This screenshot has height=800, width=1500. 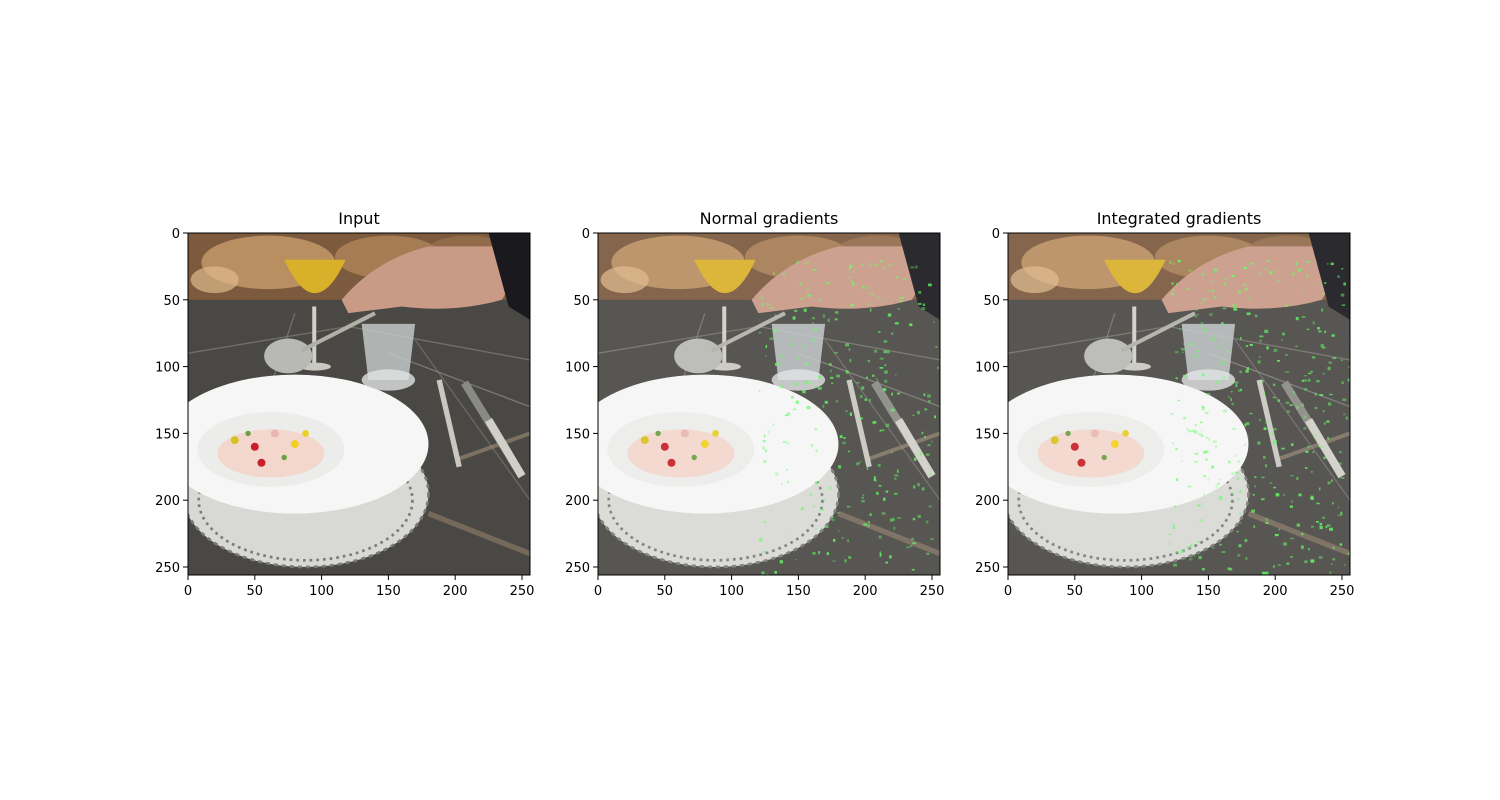 I want to click on y-tick-label: 0, so click(x=586, y=234).